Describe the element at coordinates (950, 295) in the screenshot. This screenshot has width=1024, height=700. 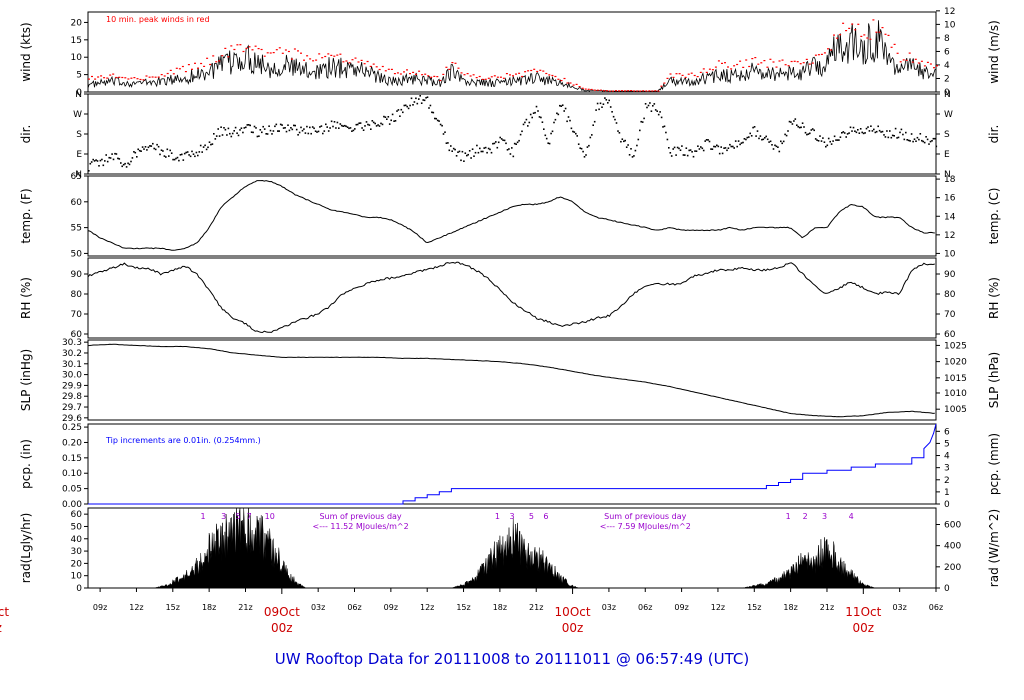
I see `right-tick-label-rh: 80` at that location.